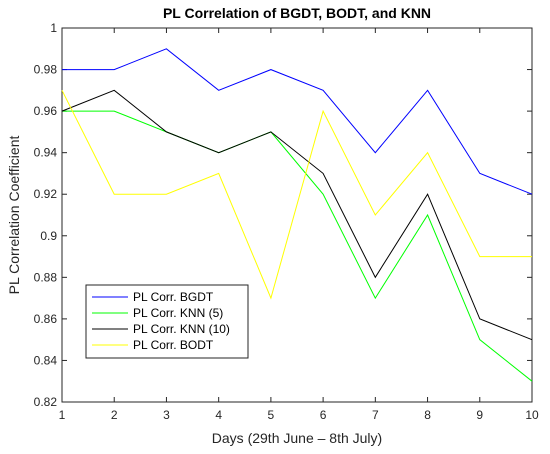 This screenshot has height=454, width=550. What do you see at coordinates (427, 415) in the screenshot?
I see `x-tick-label: 8` at bounding box center [427, 415].